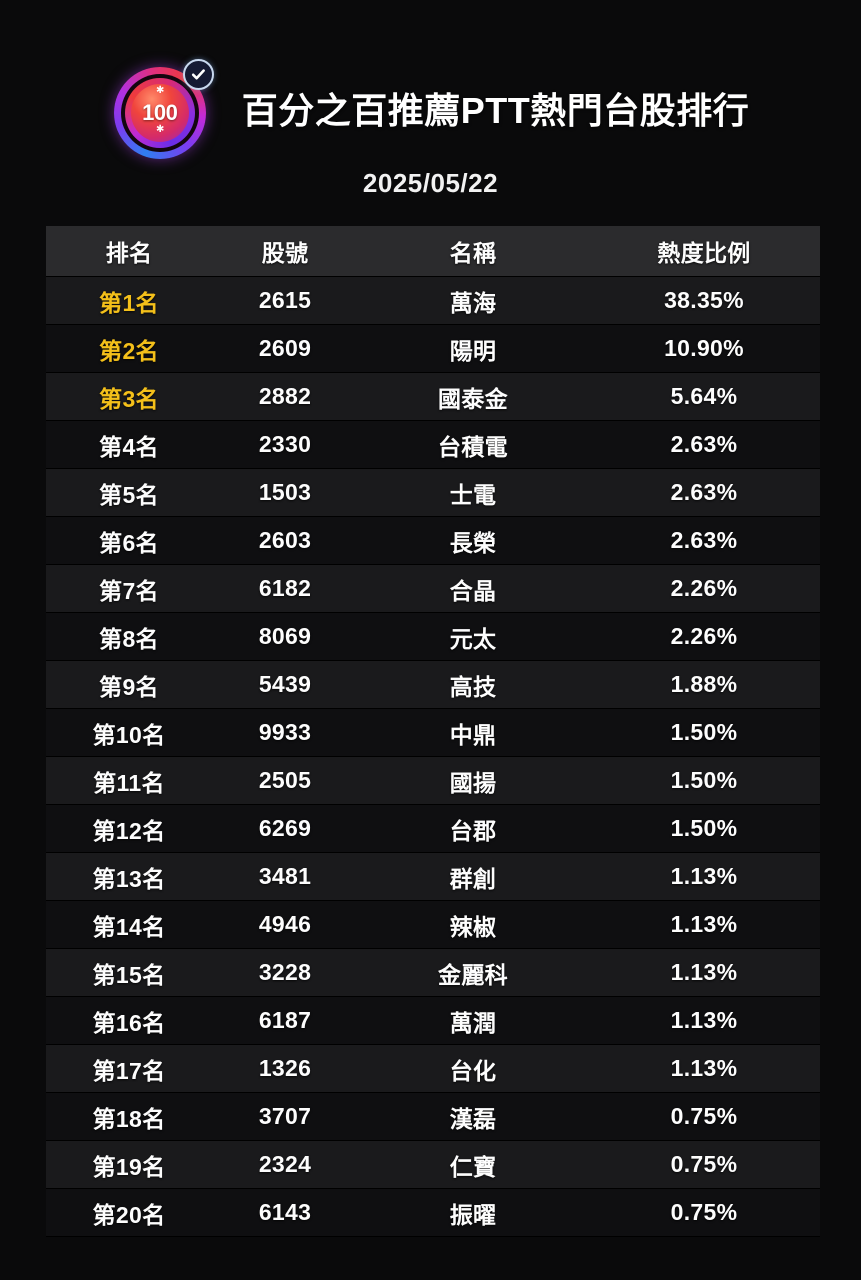  I want to click on stock-code-cell: 8069, so click(285, 636).